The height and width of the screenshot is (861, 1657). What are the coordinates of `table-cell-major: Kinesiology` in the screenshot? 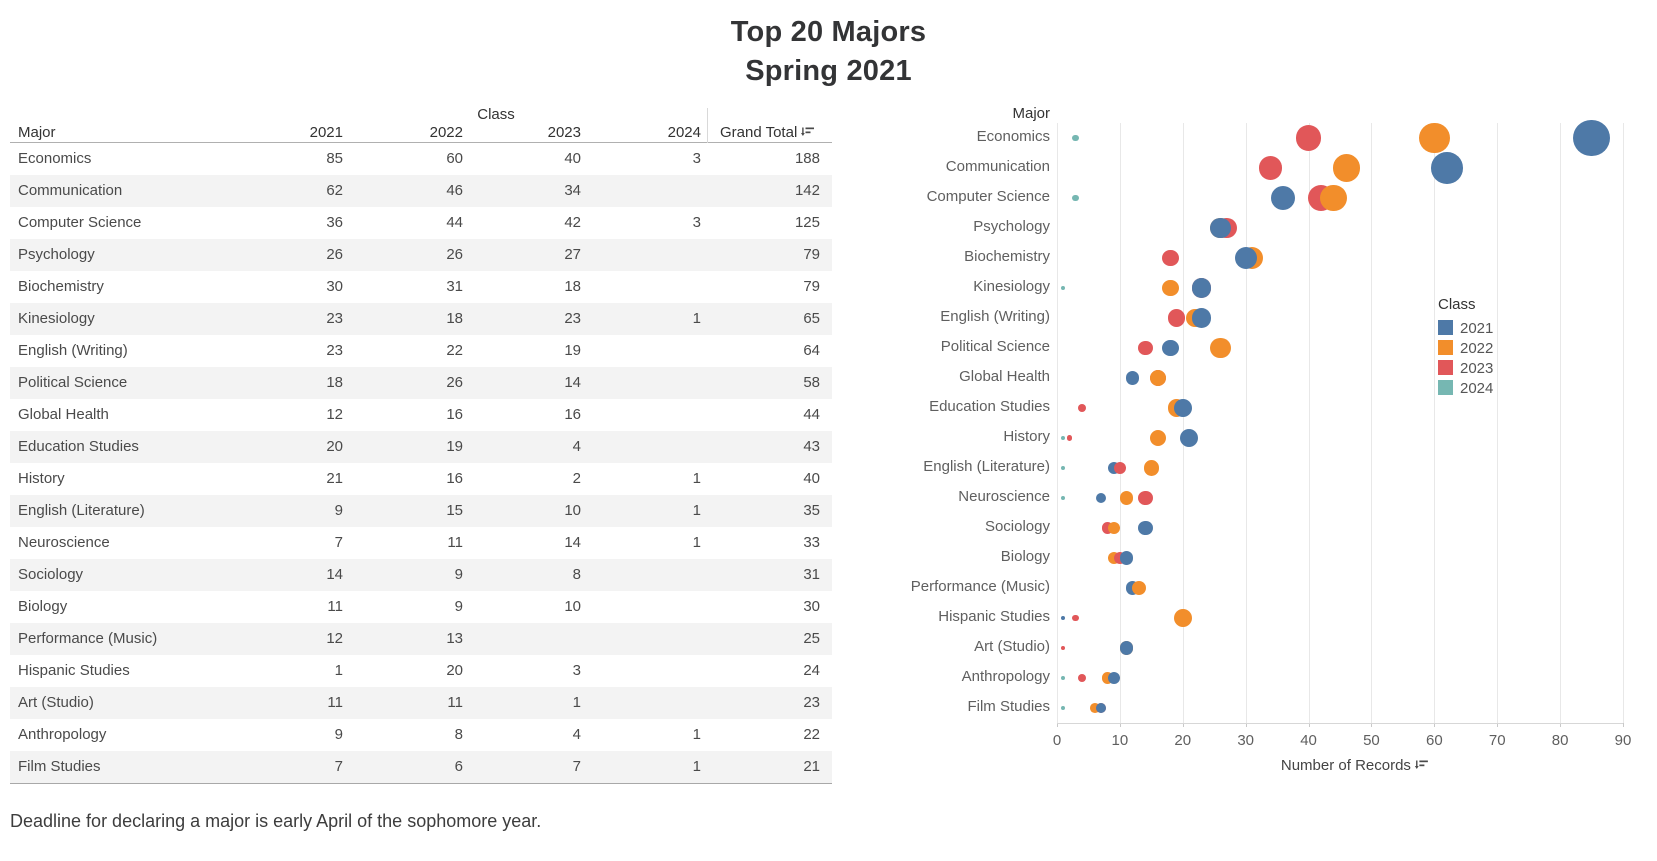 It's located at (56, 318).